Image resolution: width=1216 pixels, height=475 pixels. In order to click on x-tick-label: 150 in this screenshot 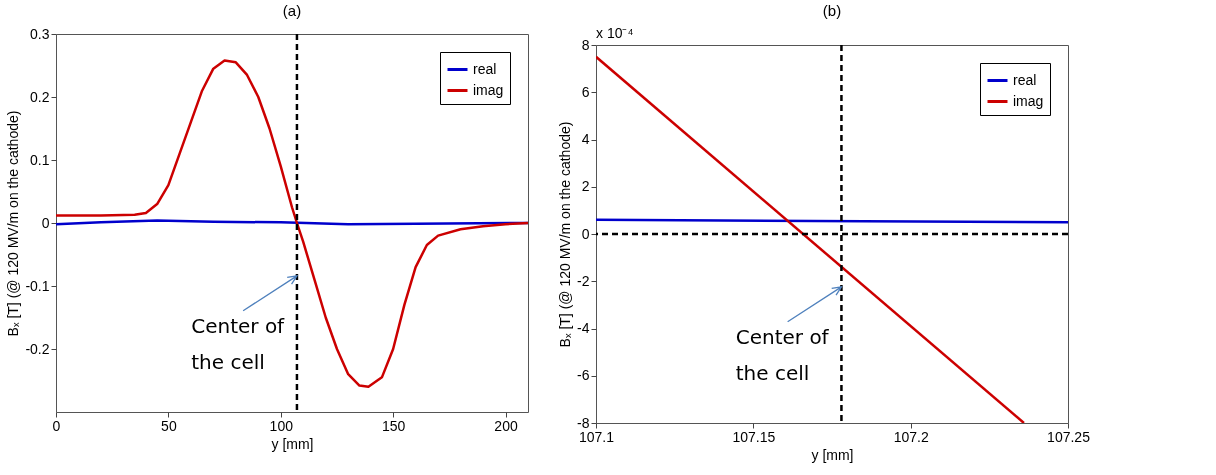, I will do `click(393, 425)`.